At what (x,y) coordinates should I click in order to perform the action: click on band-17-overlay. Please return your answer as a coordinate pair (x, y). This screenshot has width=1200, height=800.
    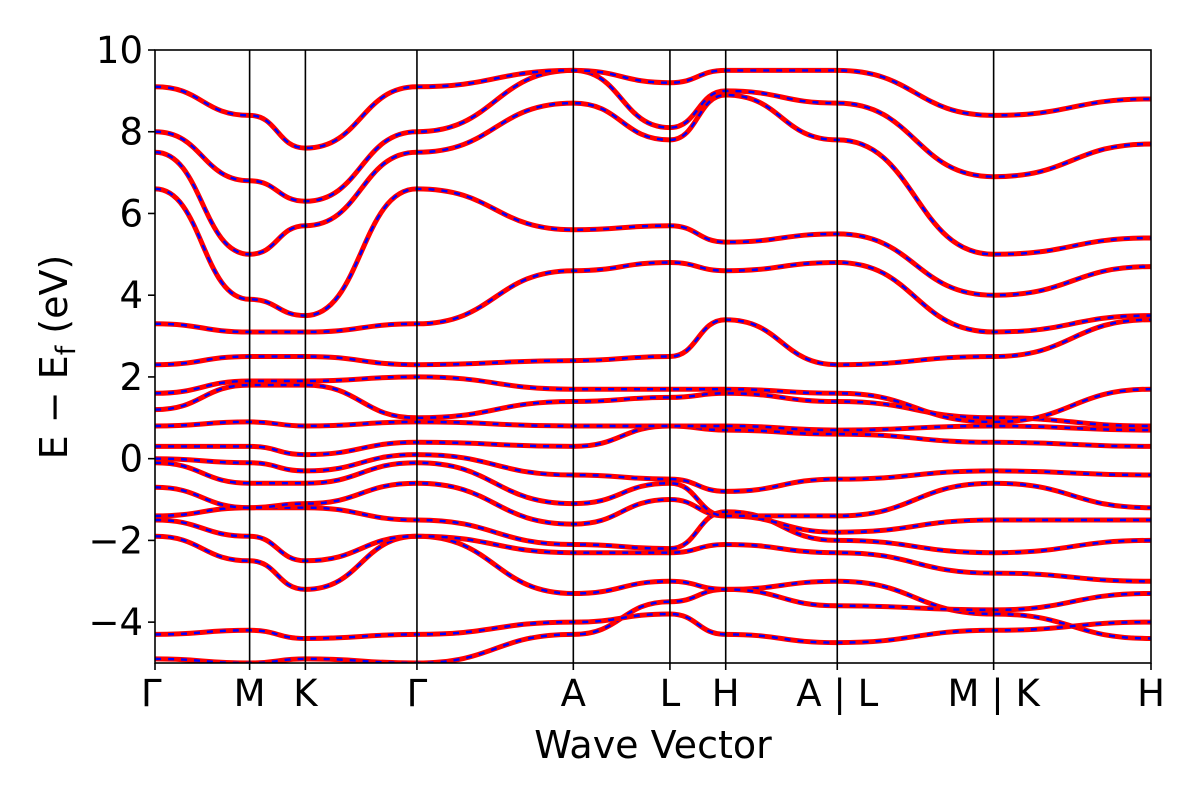
    Looking at the image, I should click on (653, 136).